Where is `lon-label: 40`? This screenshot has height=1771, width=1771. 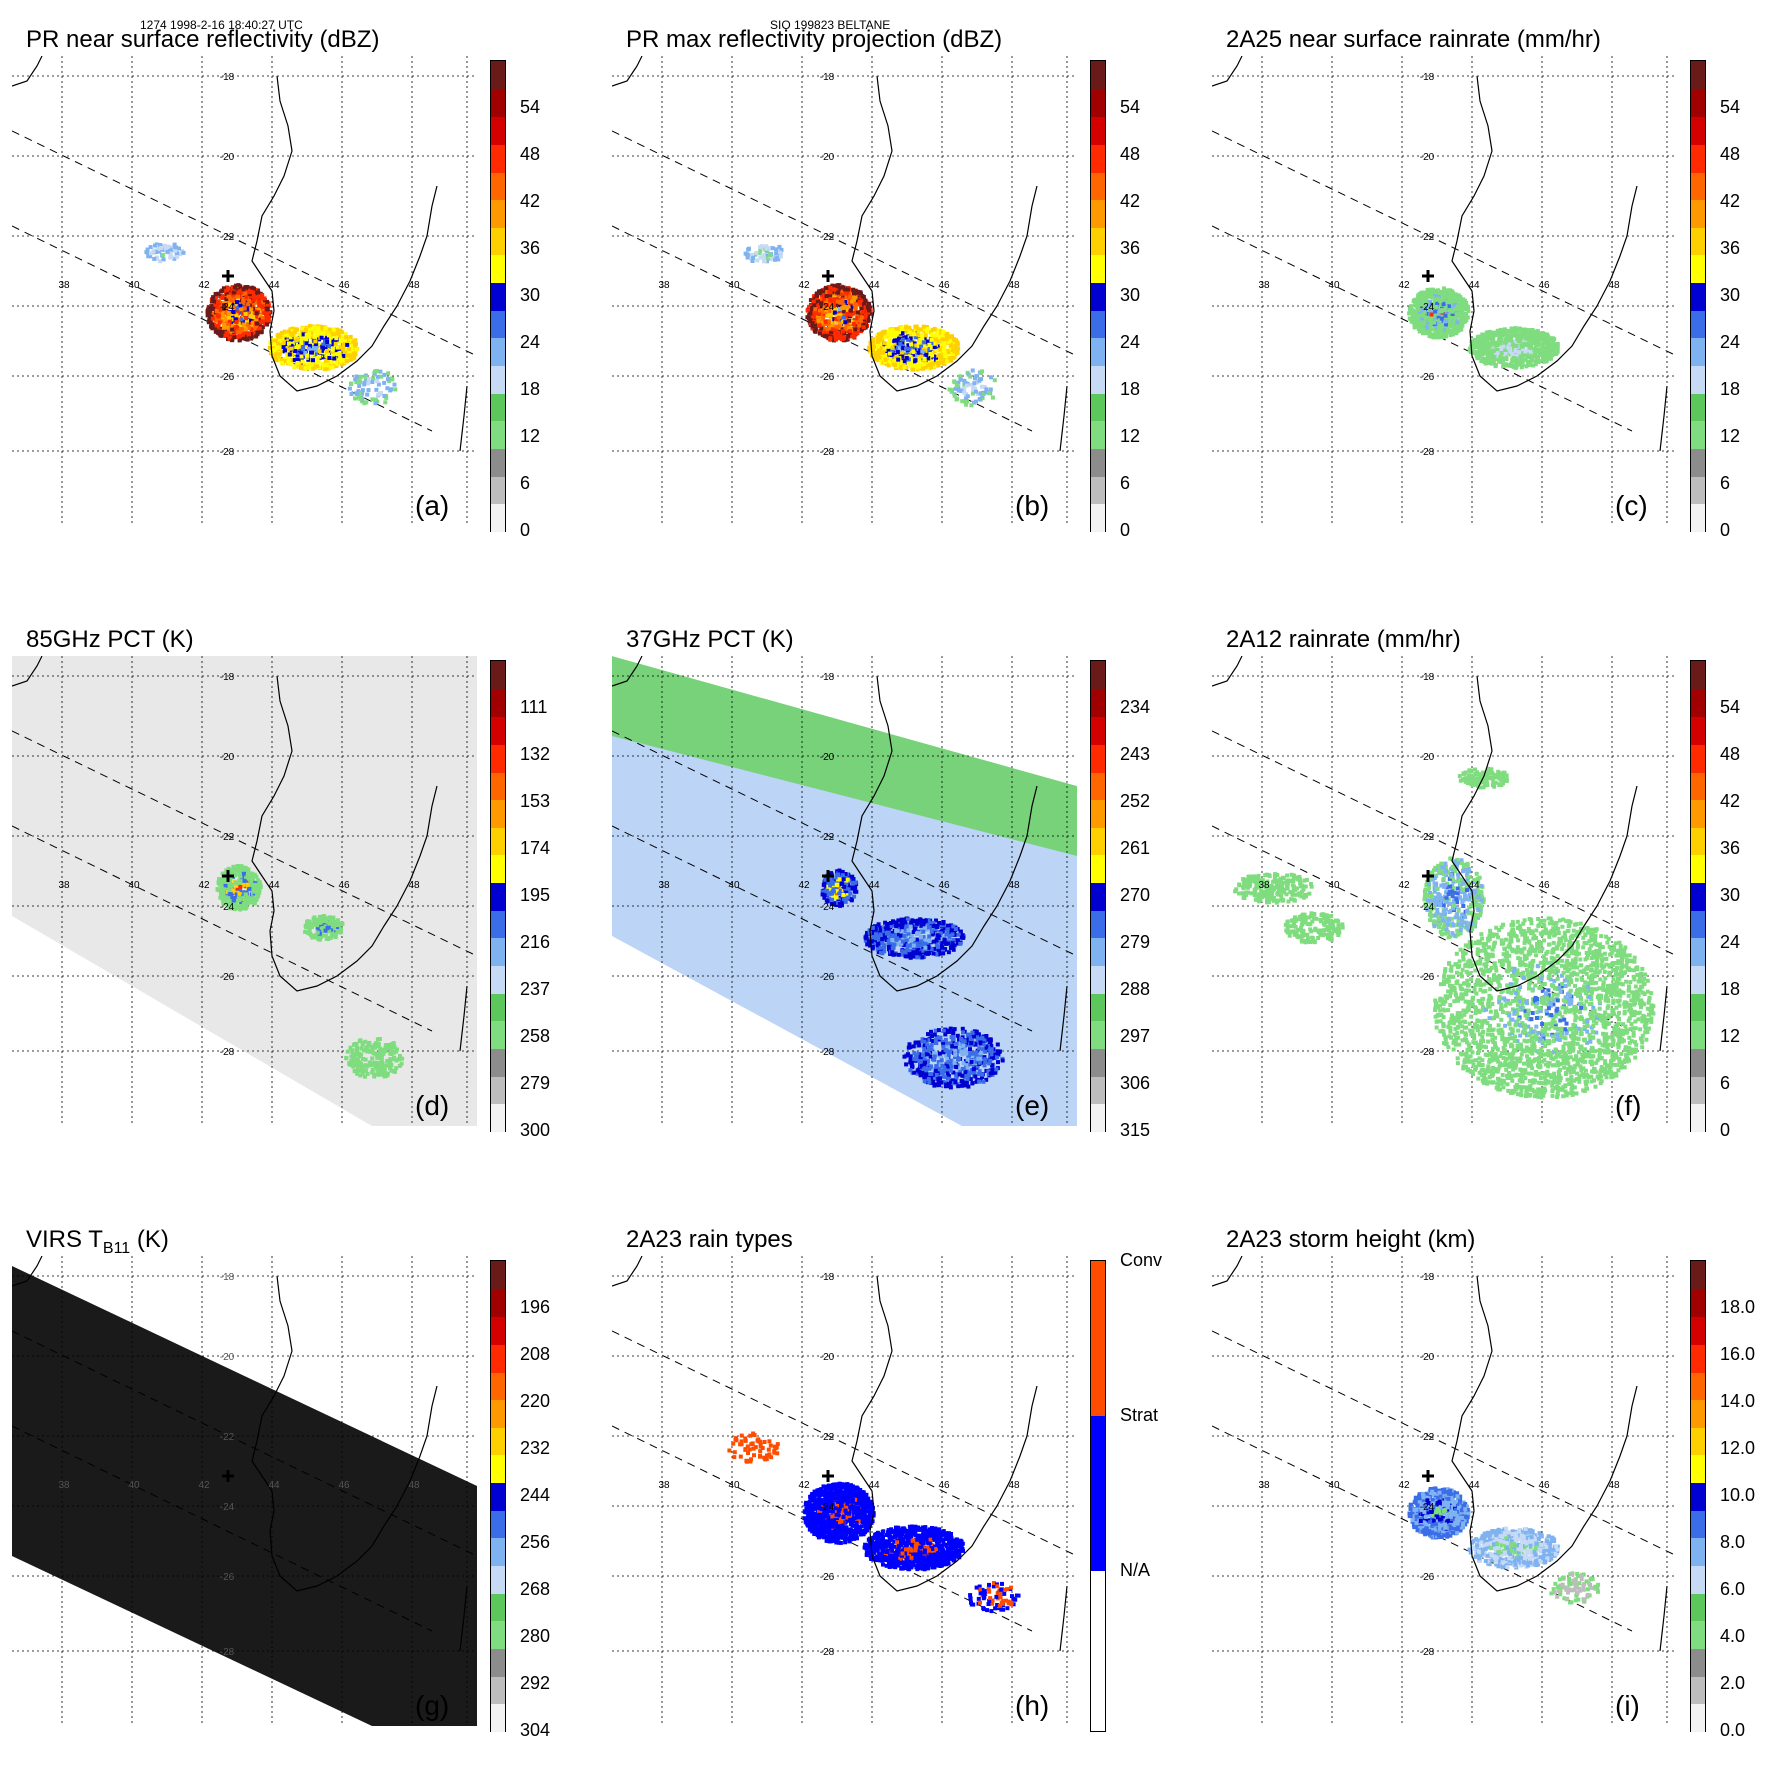 lon-label: 40 is located at coordinates (734, 285).